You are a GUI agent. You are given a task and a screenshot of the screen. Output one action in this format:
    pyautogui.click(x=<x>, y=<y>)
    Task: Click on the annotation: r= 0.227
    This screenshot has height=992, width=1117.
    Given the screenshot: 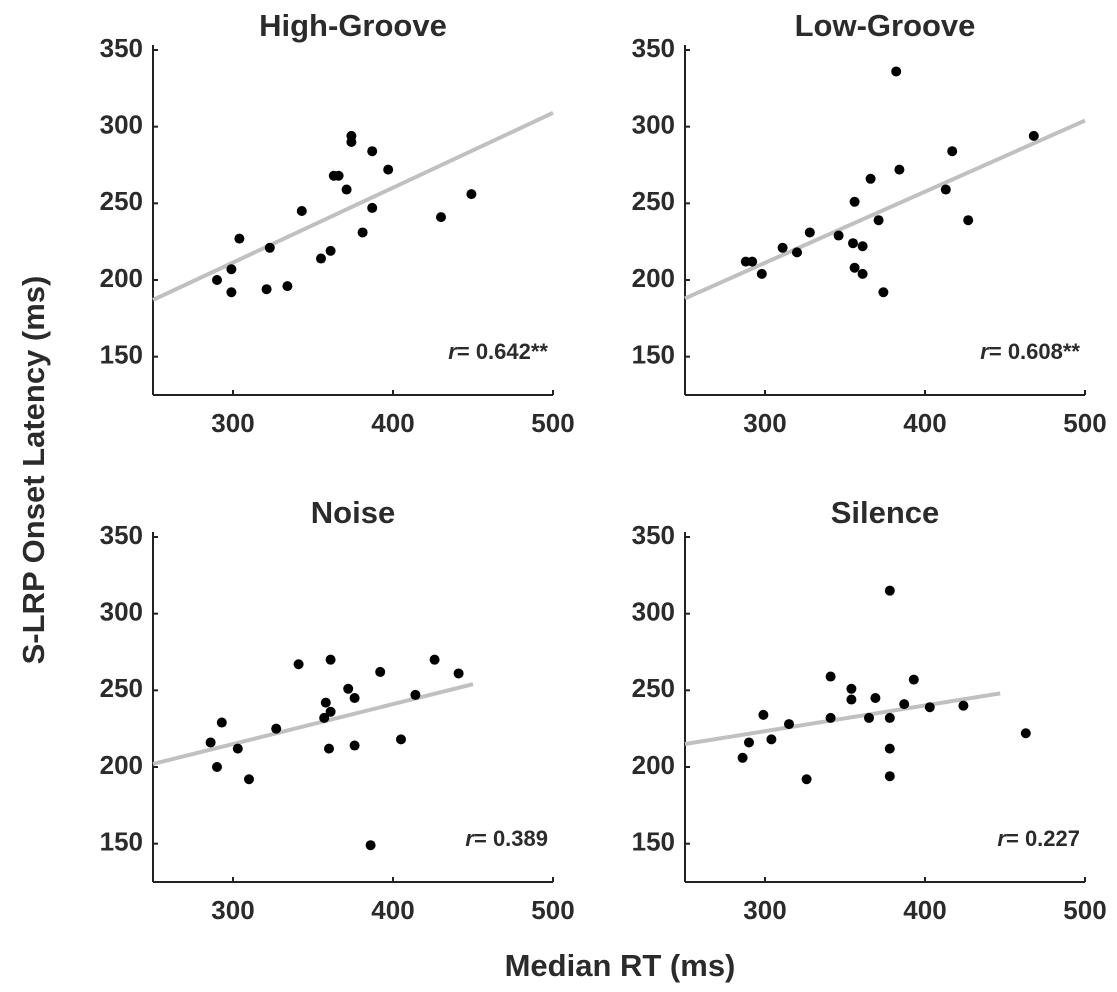 What is the action you would take?
    pyautogui.click(x=1038, y=838)
    